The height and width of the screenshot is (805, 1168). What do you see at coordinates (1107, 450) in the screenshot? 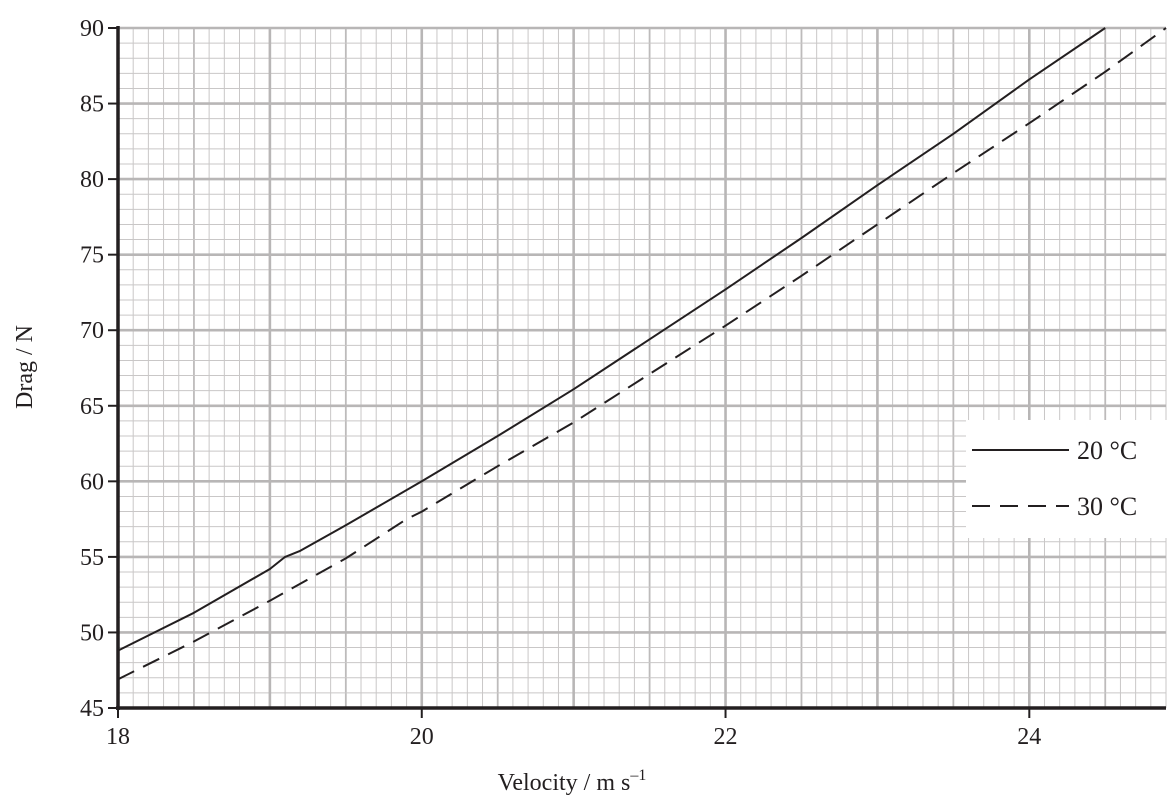
I see `legend-label-20c: 20 °C` at bounding box center [1107, 450].